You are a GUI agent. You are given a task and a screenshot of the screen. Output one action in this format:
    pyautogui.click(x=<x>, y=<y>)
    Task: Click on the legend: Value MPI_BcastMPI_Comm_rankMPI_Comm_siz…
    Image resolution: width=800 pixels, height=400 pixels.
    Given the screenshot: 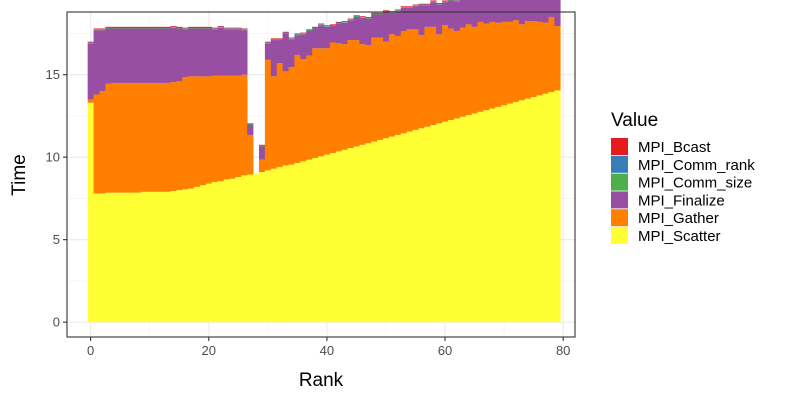 What is the action you would take?
    pyautogui.click(x=683, y=177)
    